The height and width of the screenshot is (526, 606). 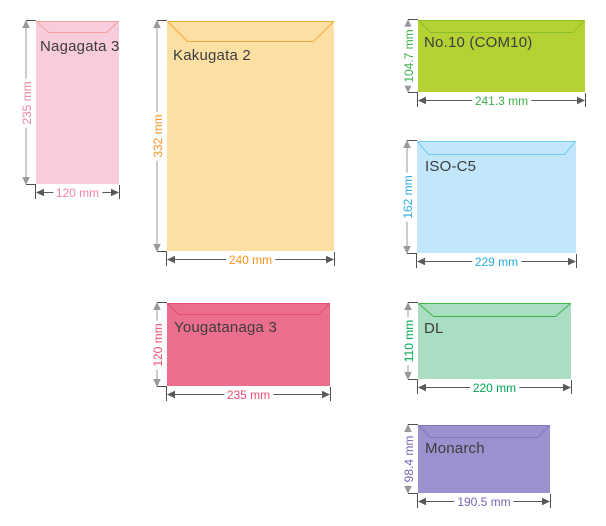 What do you see at coordinates (27, 102) in the screenshot?
I see `nagagata-3-height-label: 235 mm` at bounding box center [27, 102].